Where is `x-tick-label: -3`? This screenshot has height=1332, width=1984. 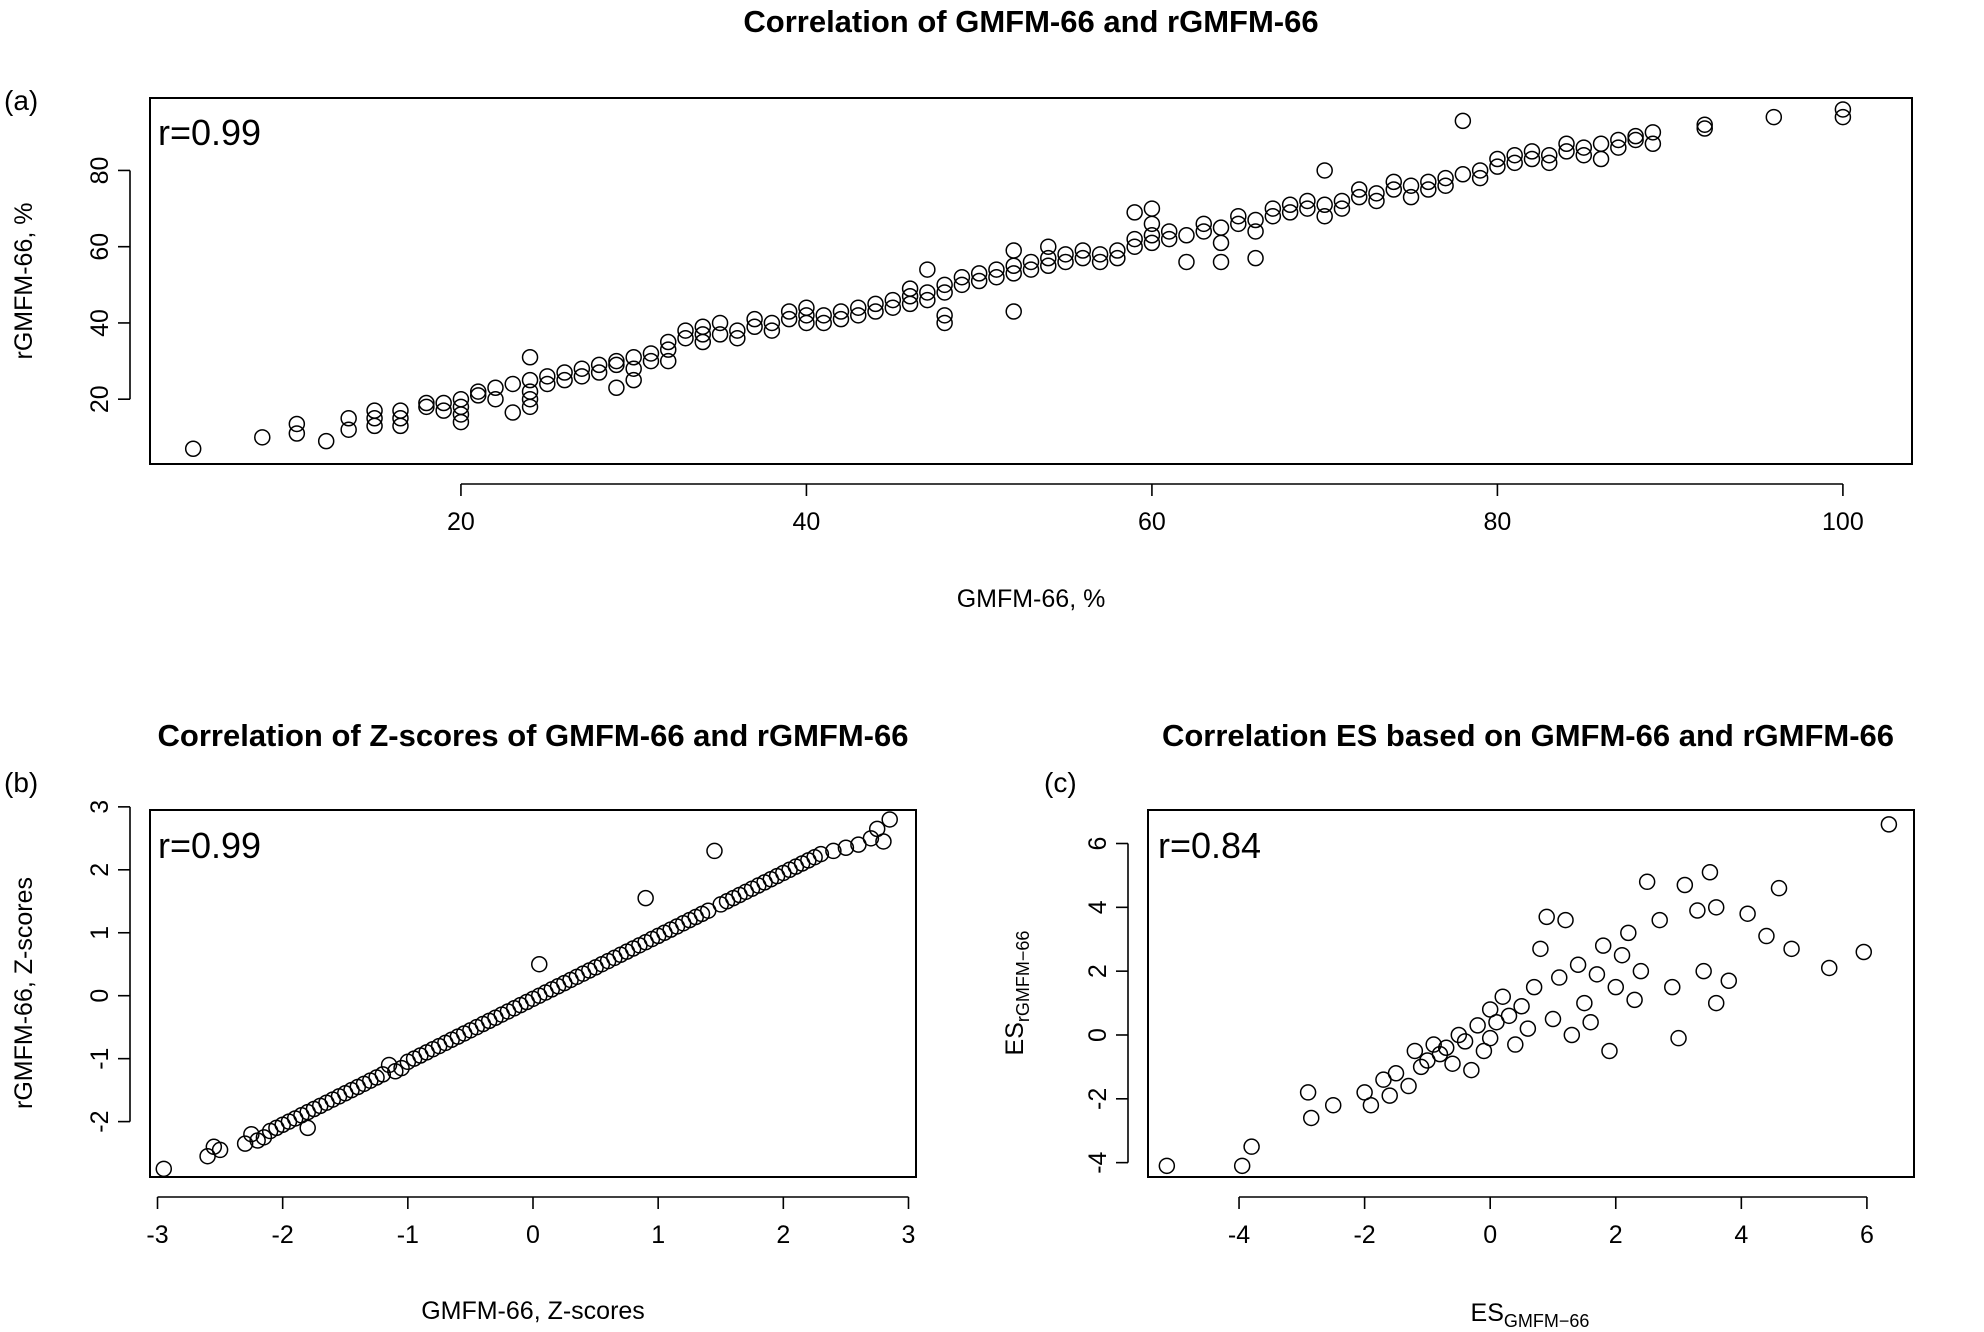 x-tick-label: -3 is located at coordinates (157, 1235).